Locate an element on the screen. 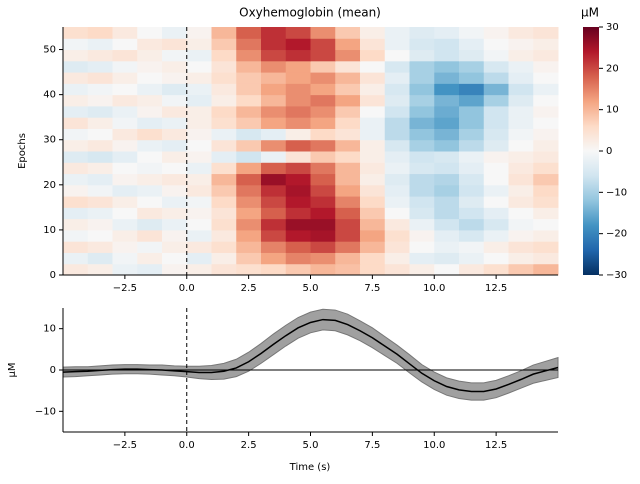  x-tick-label: 10.0 is located at coordinates (434, 445).